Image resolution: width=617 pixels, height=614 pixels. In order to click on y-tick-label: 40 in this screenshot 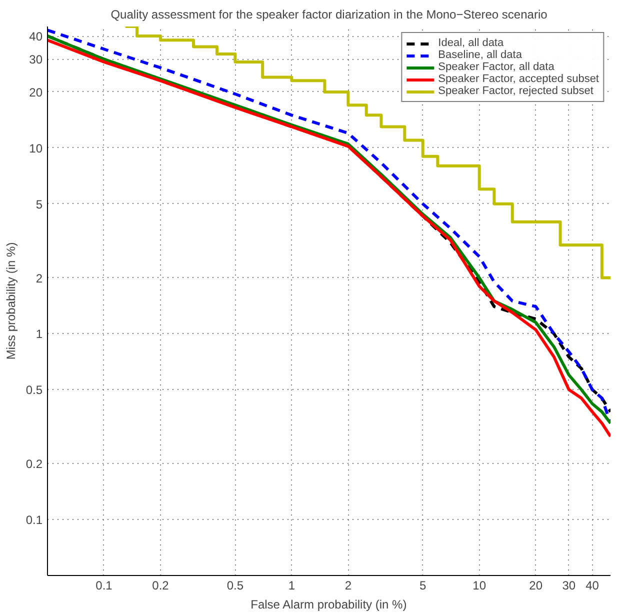, I will do `click(36, 37)`.